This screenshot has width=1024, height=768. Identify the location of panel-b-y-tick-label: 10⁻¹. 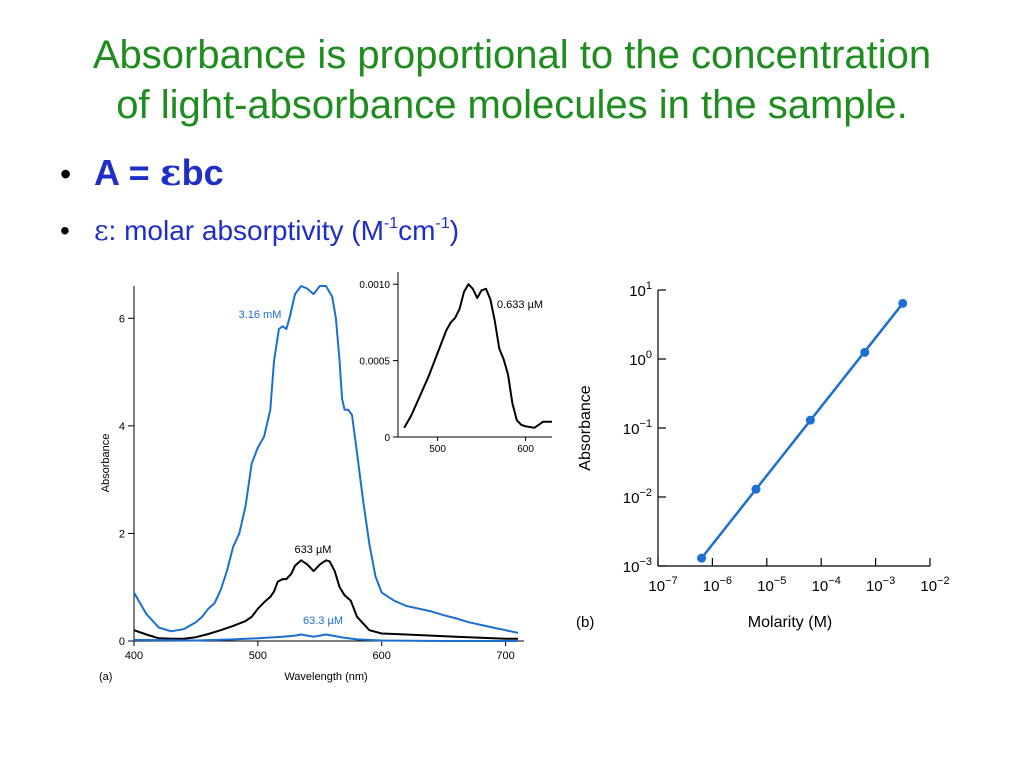
(637, 428).